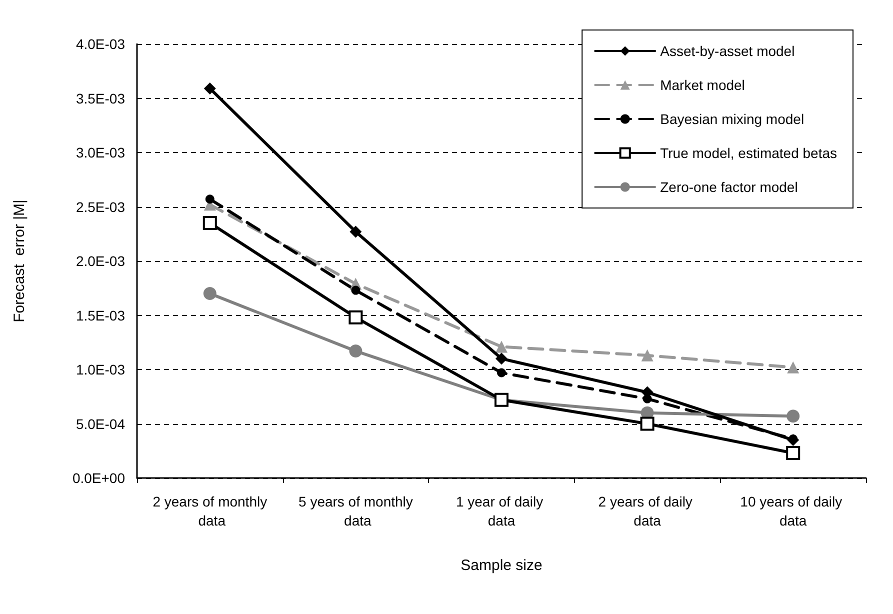 The image size is (893, 614). What do you see at coordinates (501, 565) in the screenshot?
I see `x-axis-title: Sample size` at bounding box center [501, 565].